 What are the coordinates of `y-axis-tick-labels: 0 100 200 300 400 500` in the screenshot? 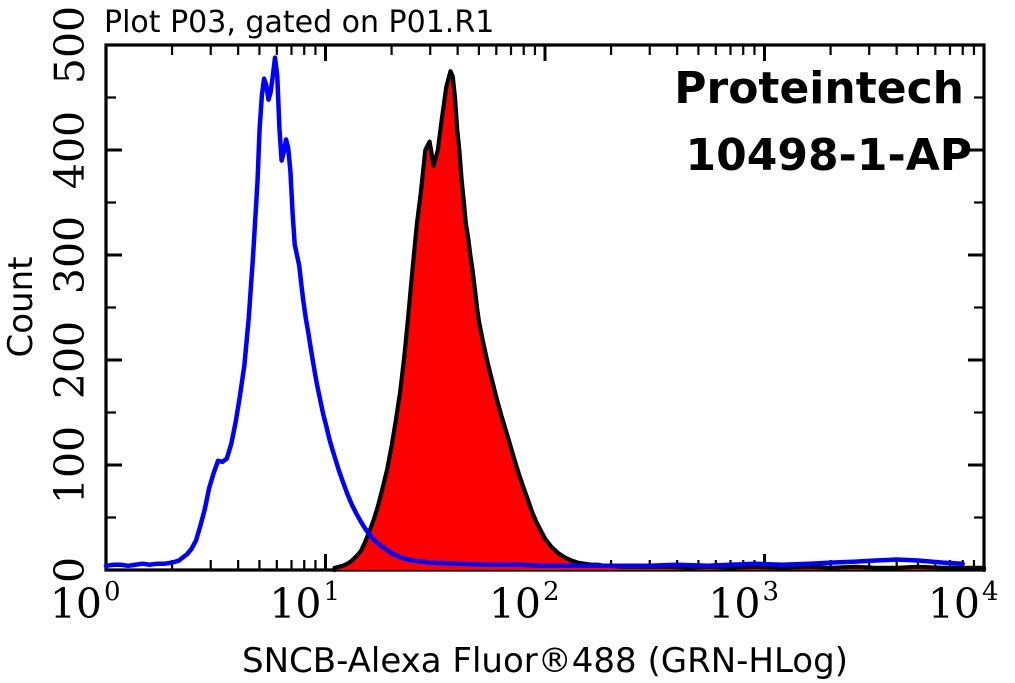 It's located at (70, 294).